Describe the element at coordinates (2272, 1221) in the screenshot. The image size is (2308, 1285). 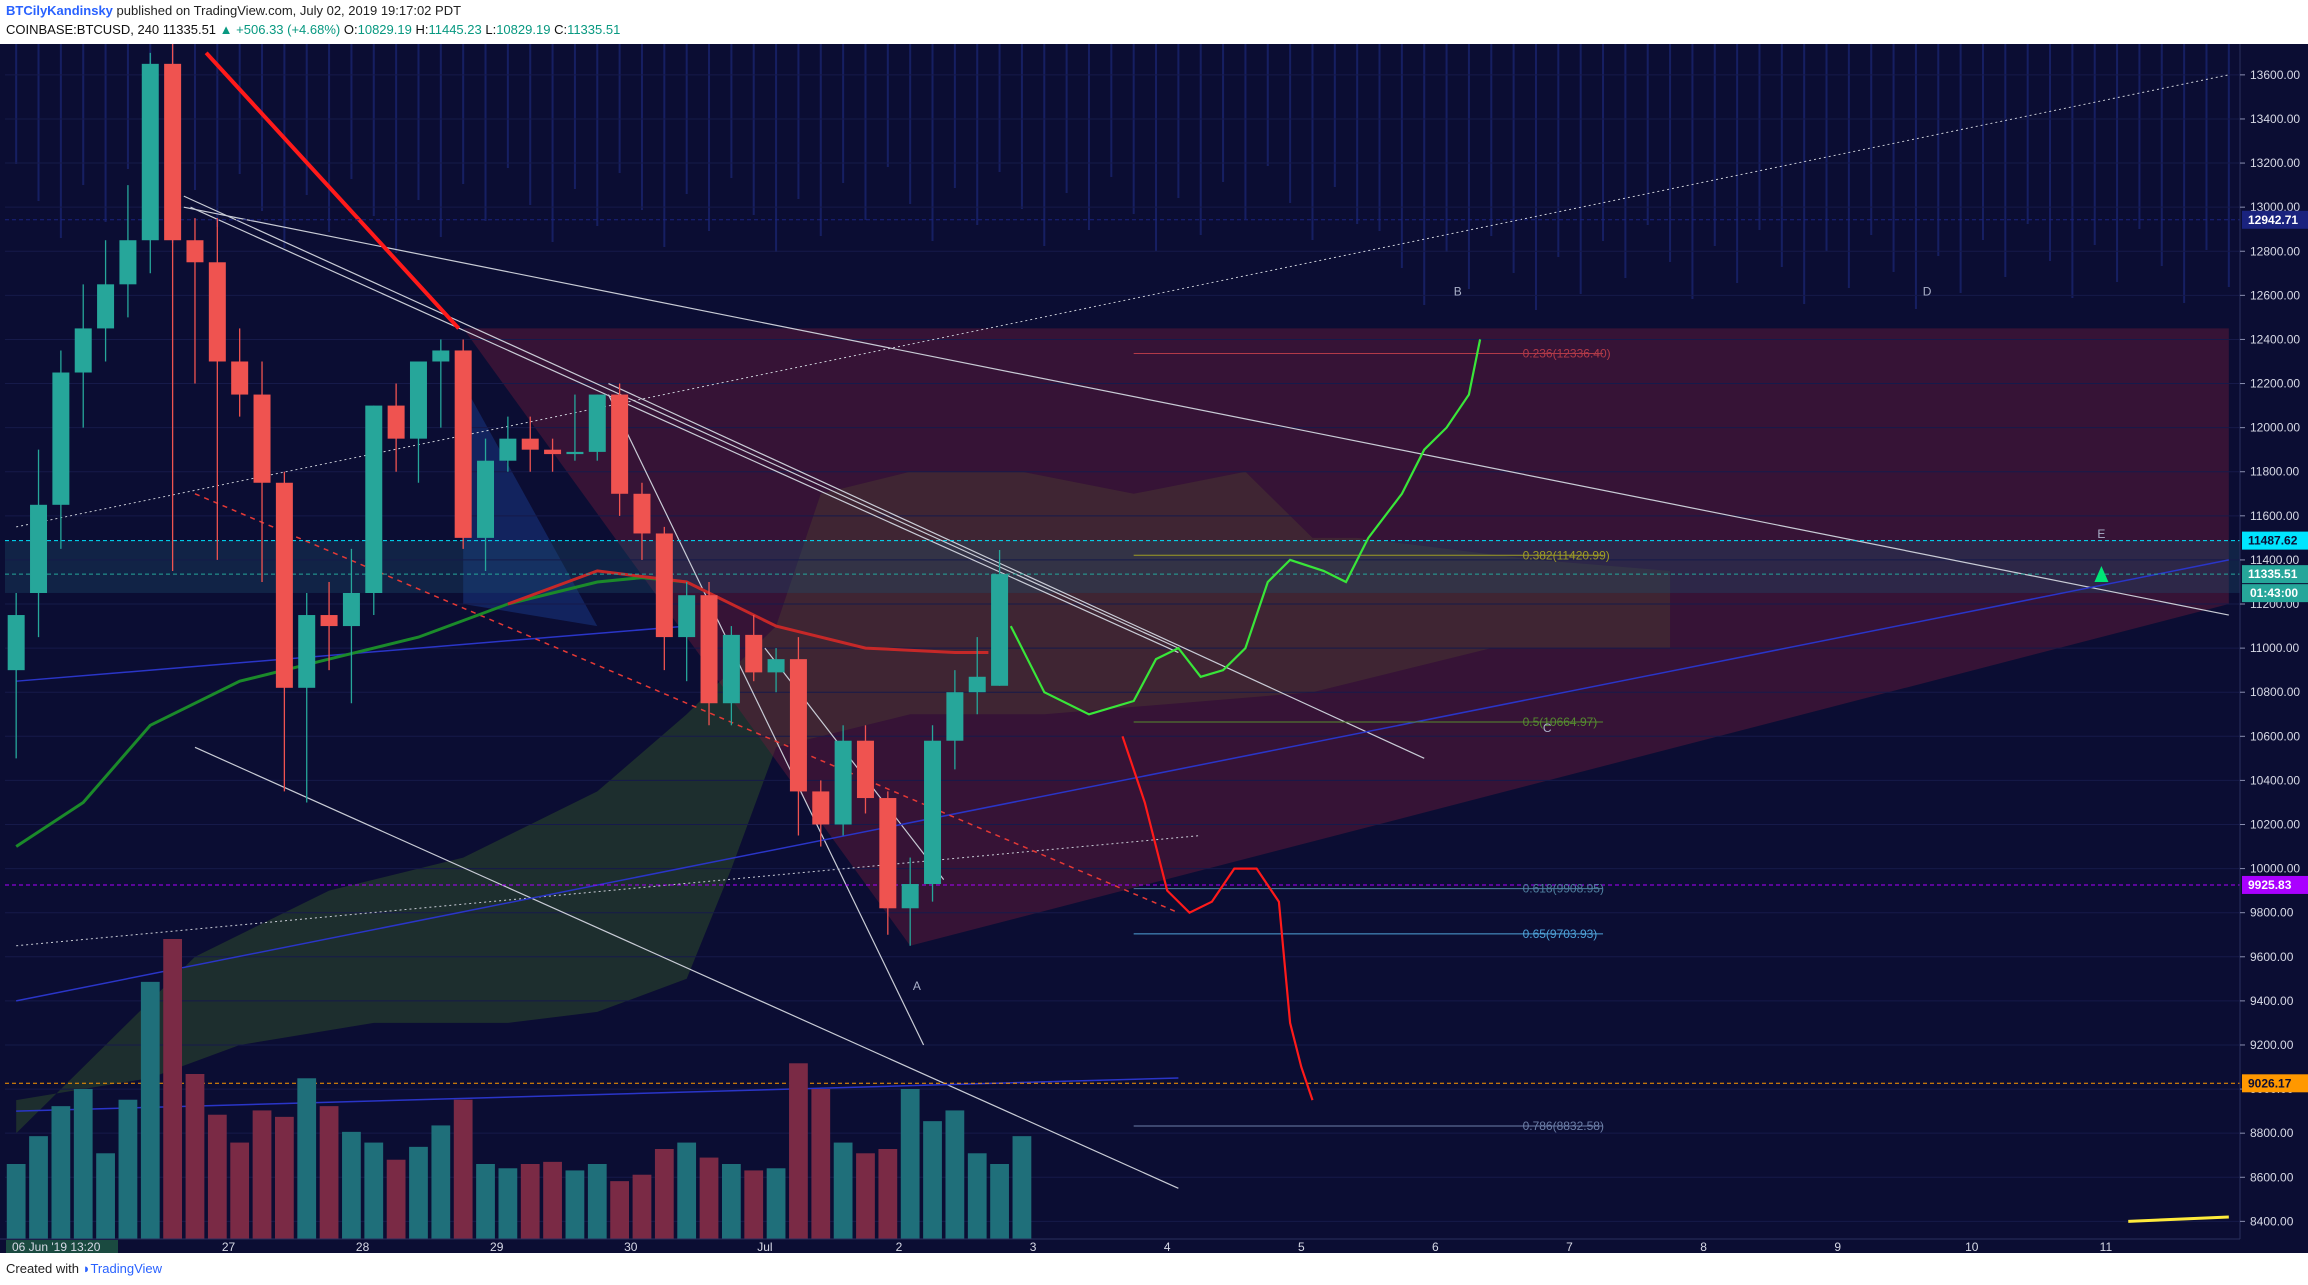
I see `price-tick-label: 8400.00` at that location.